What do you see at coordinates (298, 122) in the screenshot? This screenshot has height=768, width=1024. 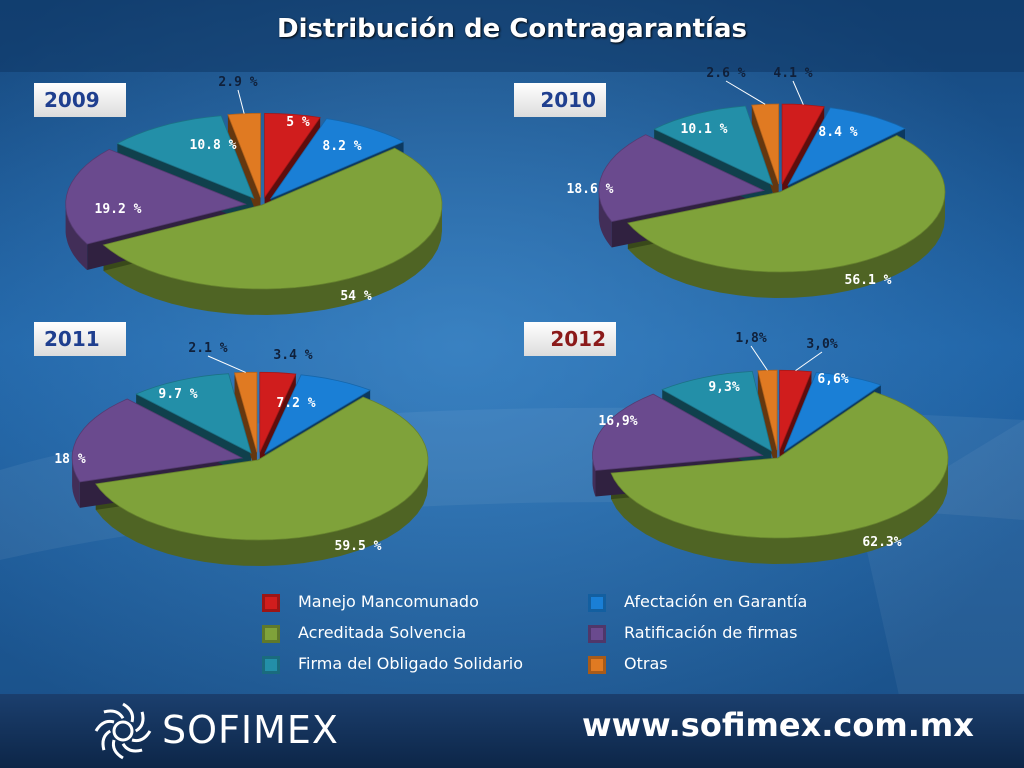 I see `data-label: 5 %` at bounding box center [298, 122].